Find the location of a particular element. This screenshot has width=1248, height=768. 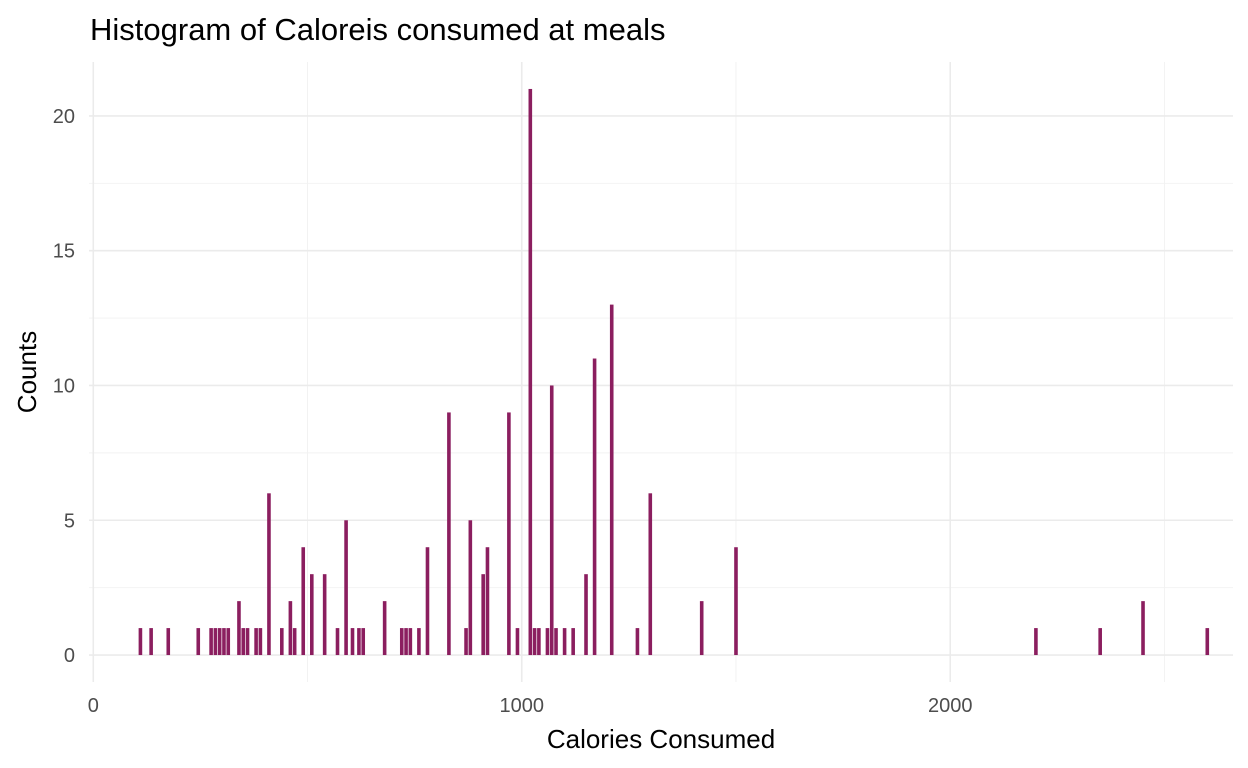

x-tick-label: 2000 is located at coordinates (950, 706).